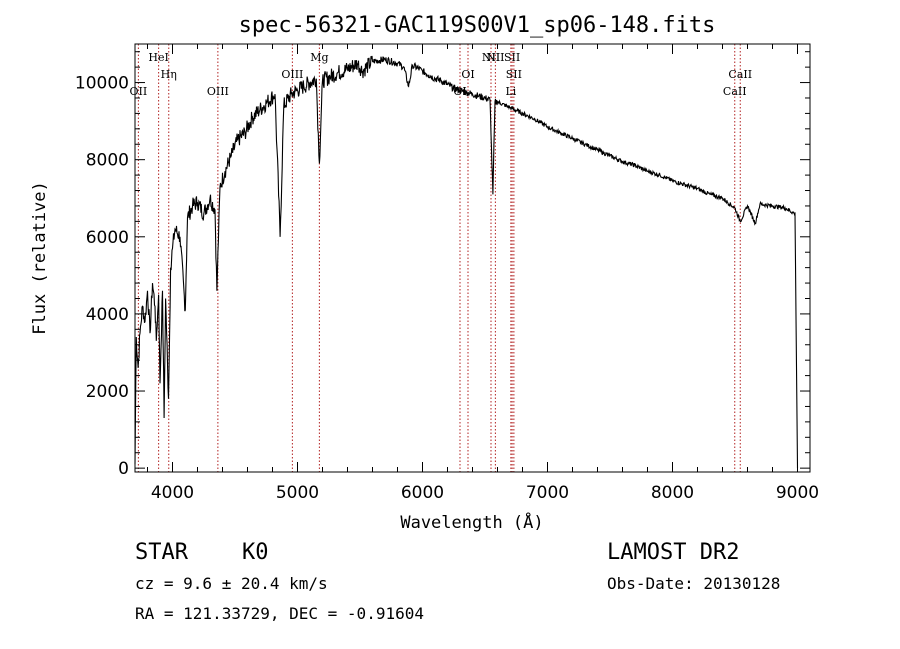  What do you see at coordinates (279, 613) in the screenshot?
I see `coordinates-readout: RA = 121.33729, DEC = -0.91604` at bounding box center [279, 613].